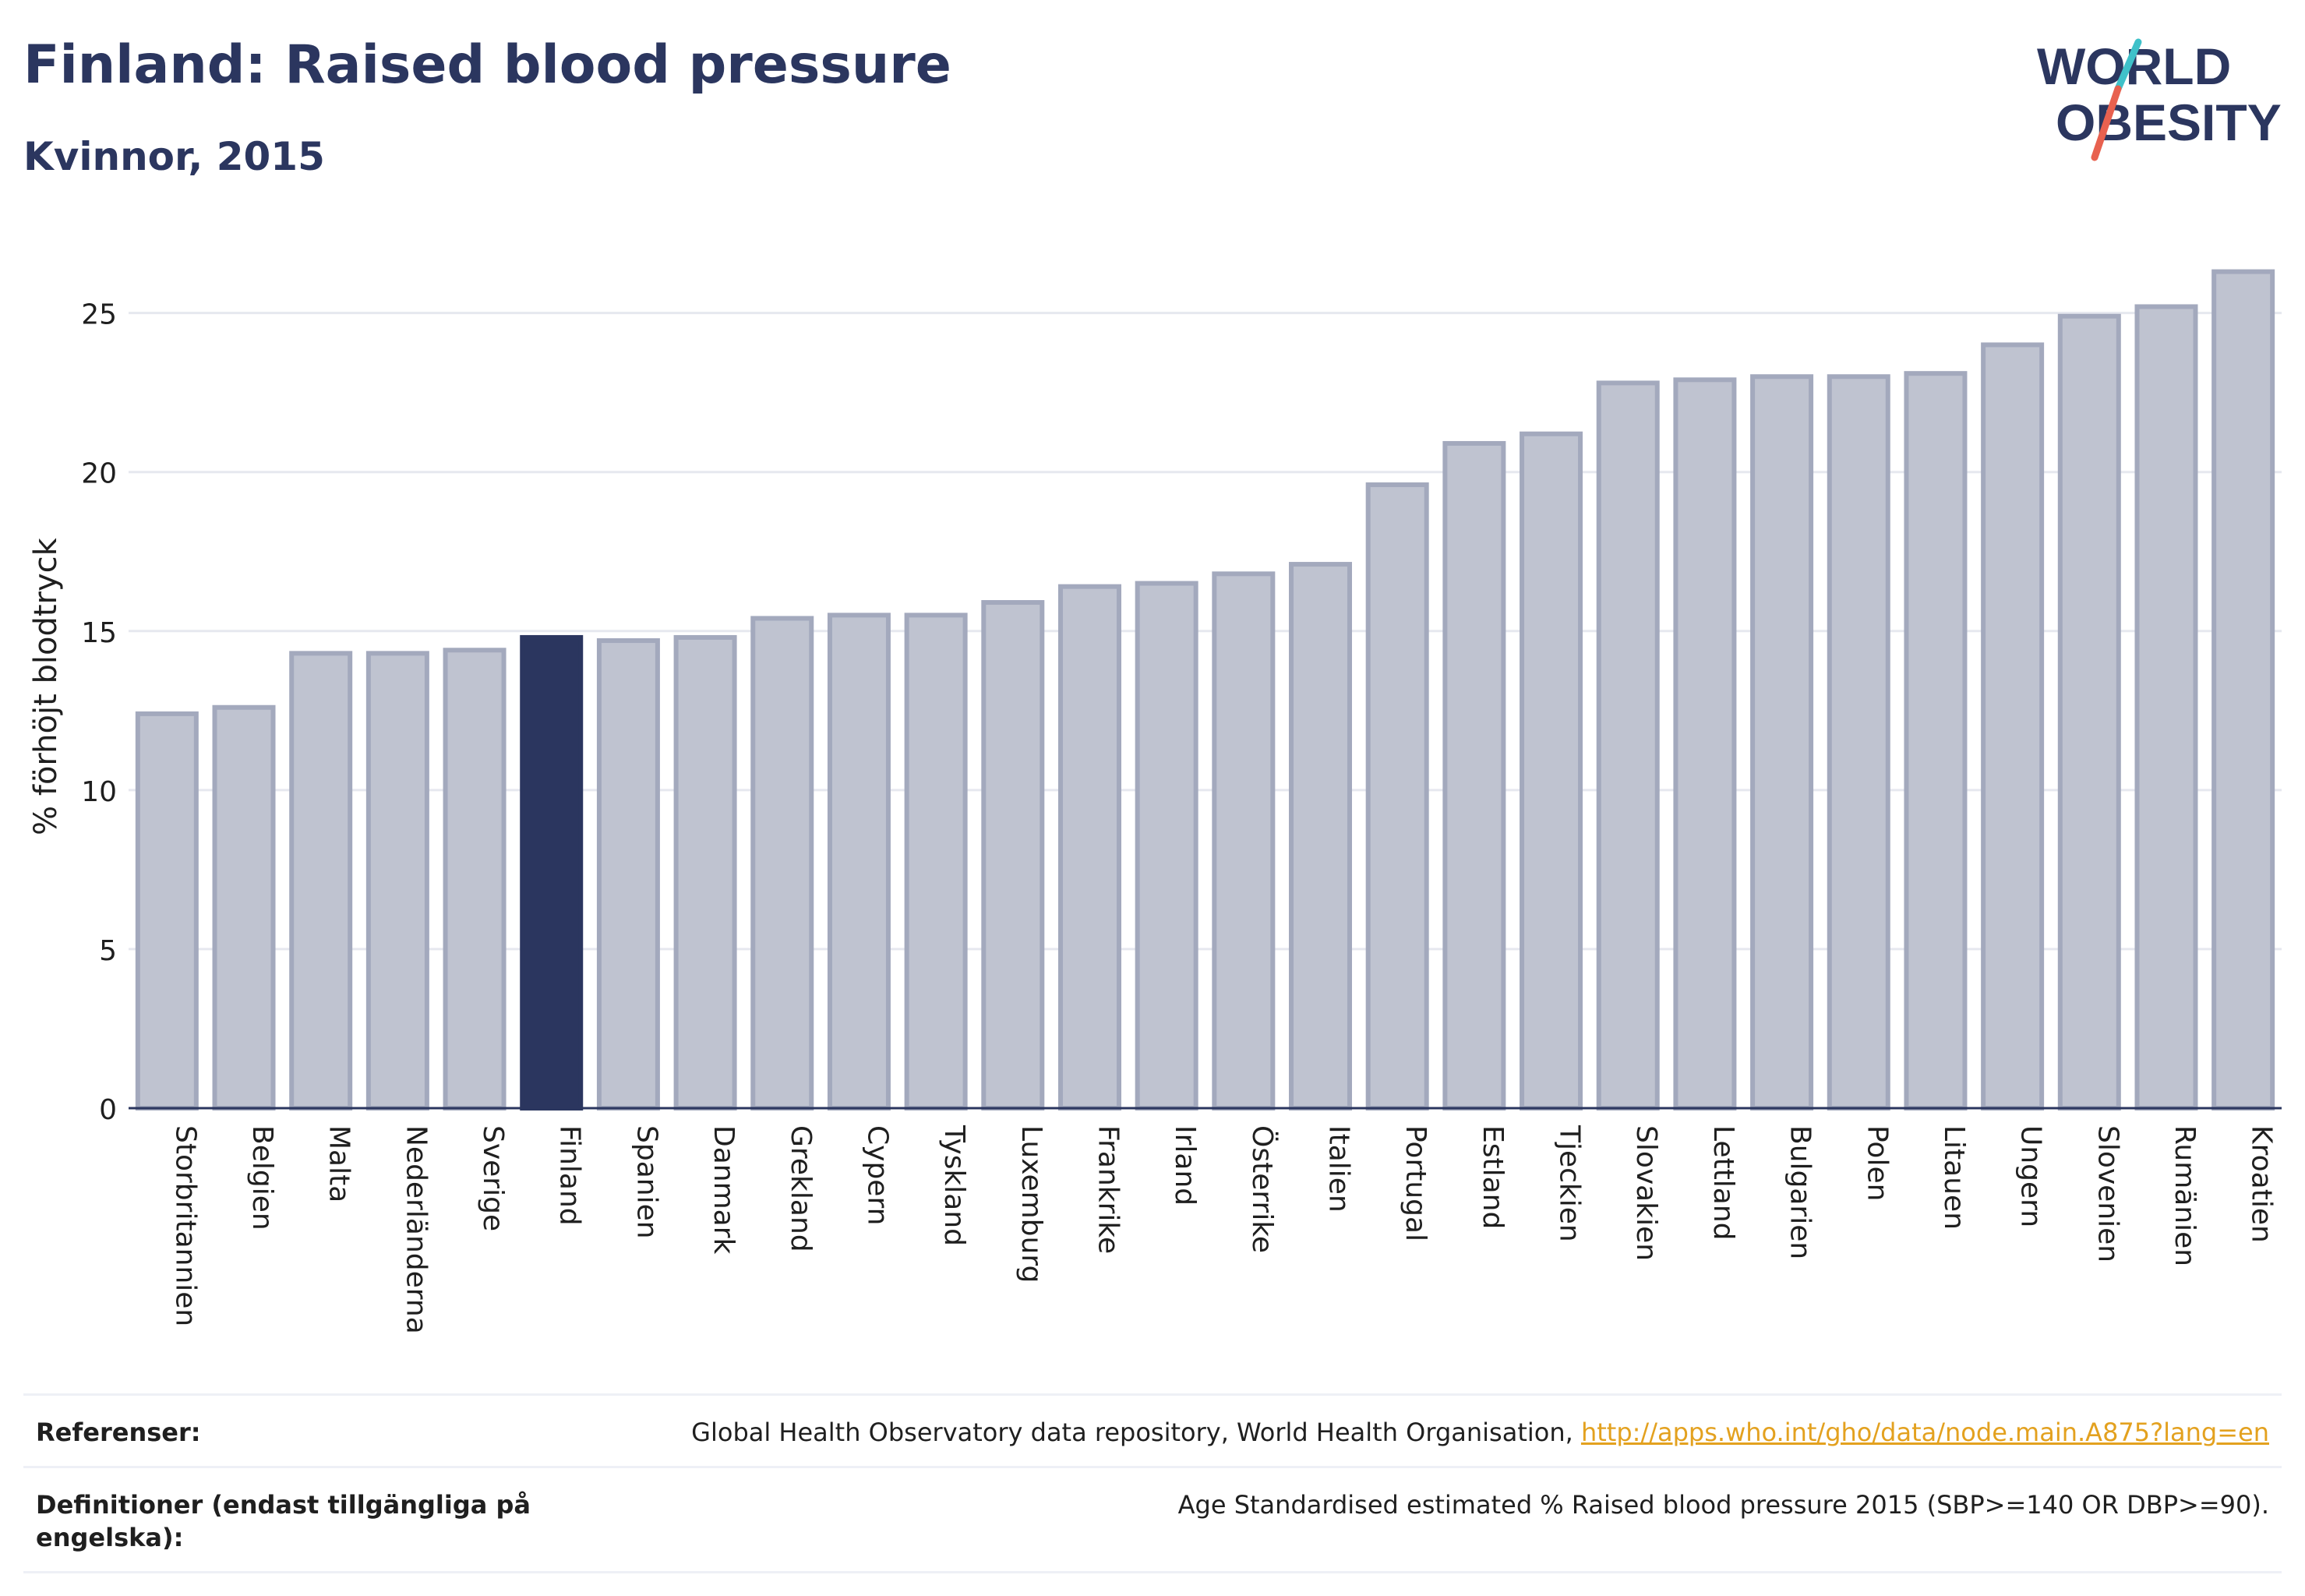  I want to click on x-tick-label: Spanien, so click(646, 1182).